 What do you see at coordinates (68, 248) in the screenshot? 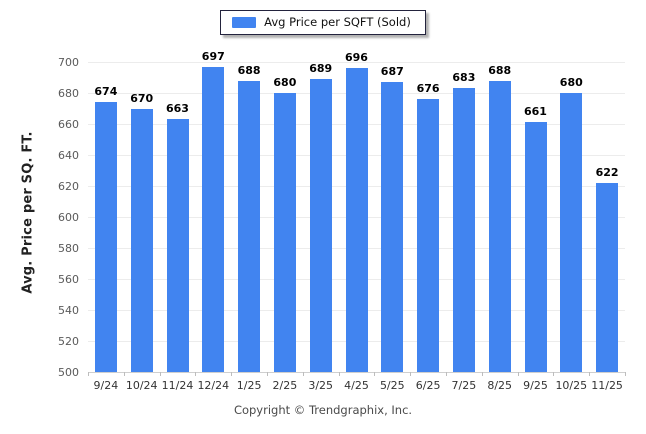
I see `y-tick-label-580: 580` at bounding box center [68, 248].